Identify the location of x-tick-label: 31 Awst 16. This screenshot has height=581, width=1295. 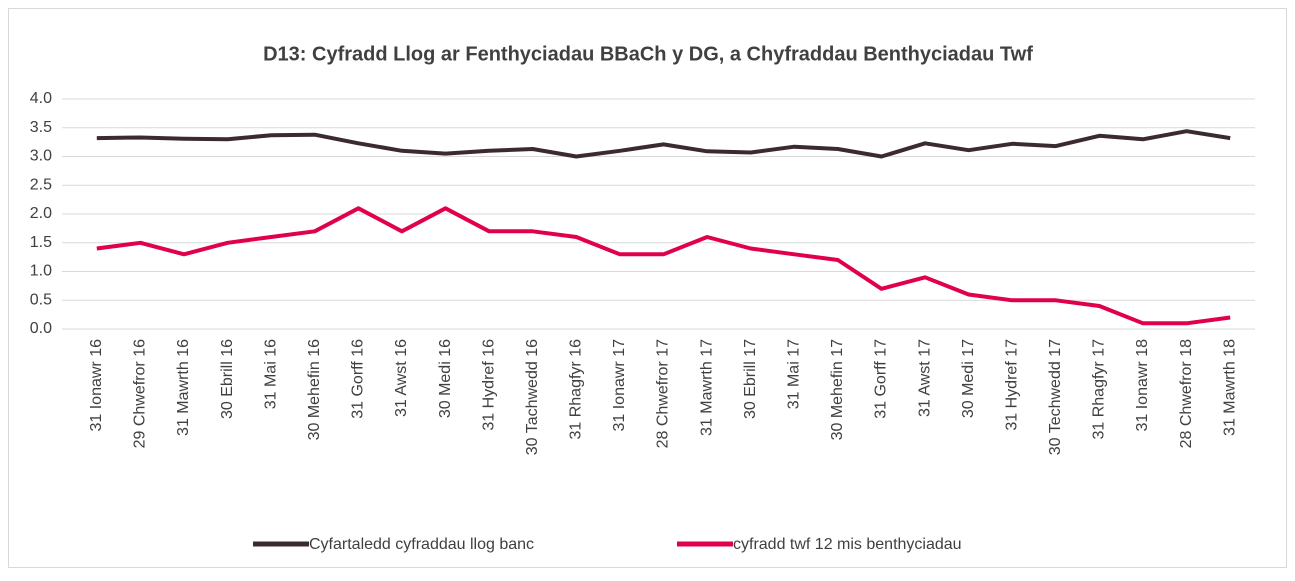
(401, 378).